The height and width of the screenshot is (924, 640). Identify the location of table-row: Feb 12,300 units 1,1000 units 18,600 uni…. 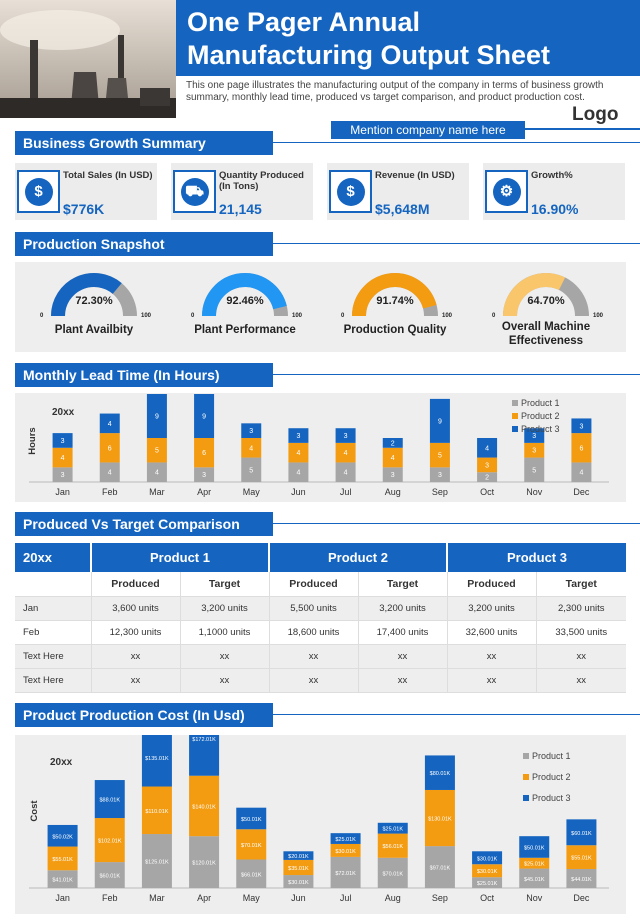
(320, 632).